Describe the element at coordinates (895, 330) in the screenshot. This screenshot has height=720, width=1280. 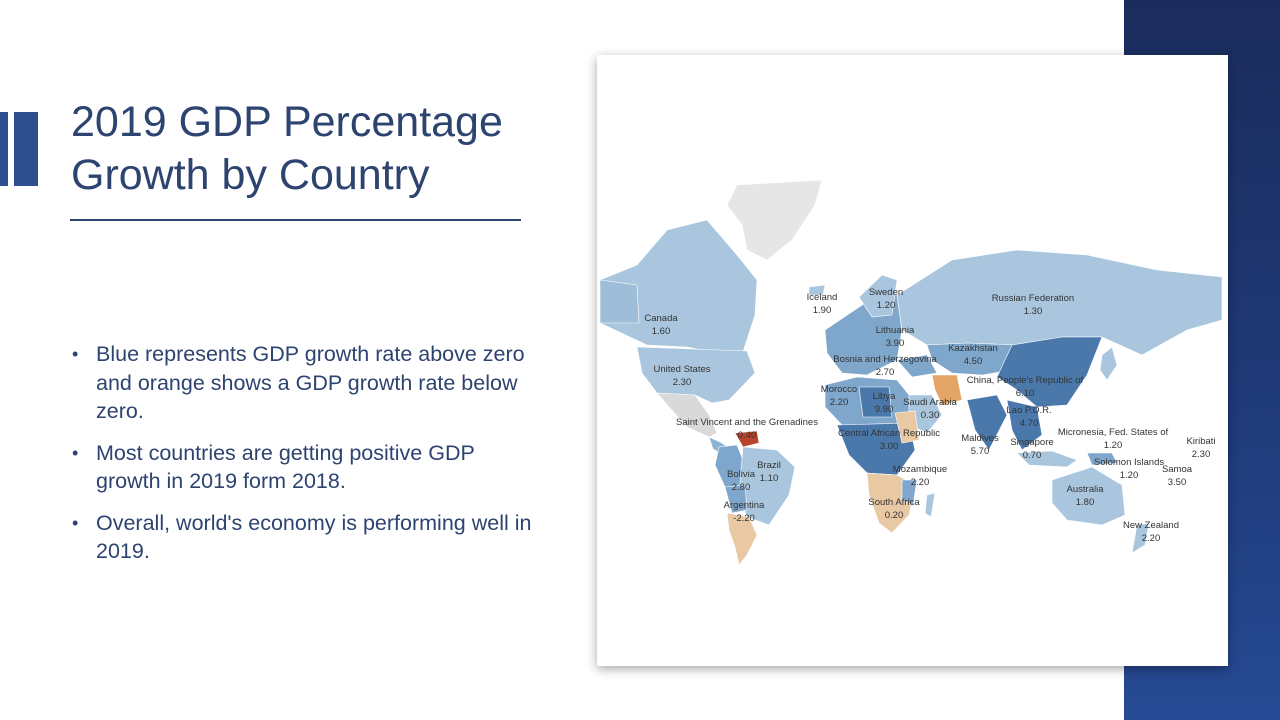
I see `label-lithuania-name: Lithuania` at that location.